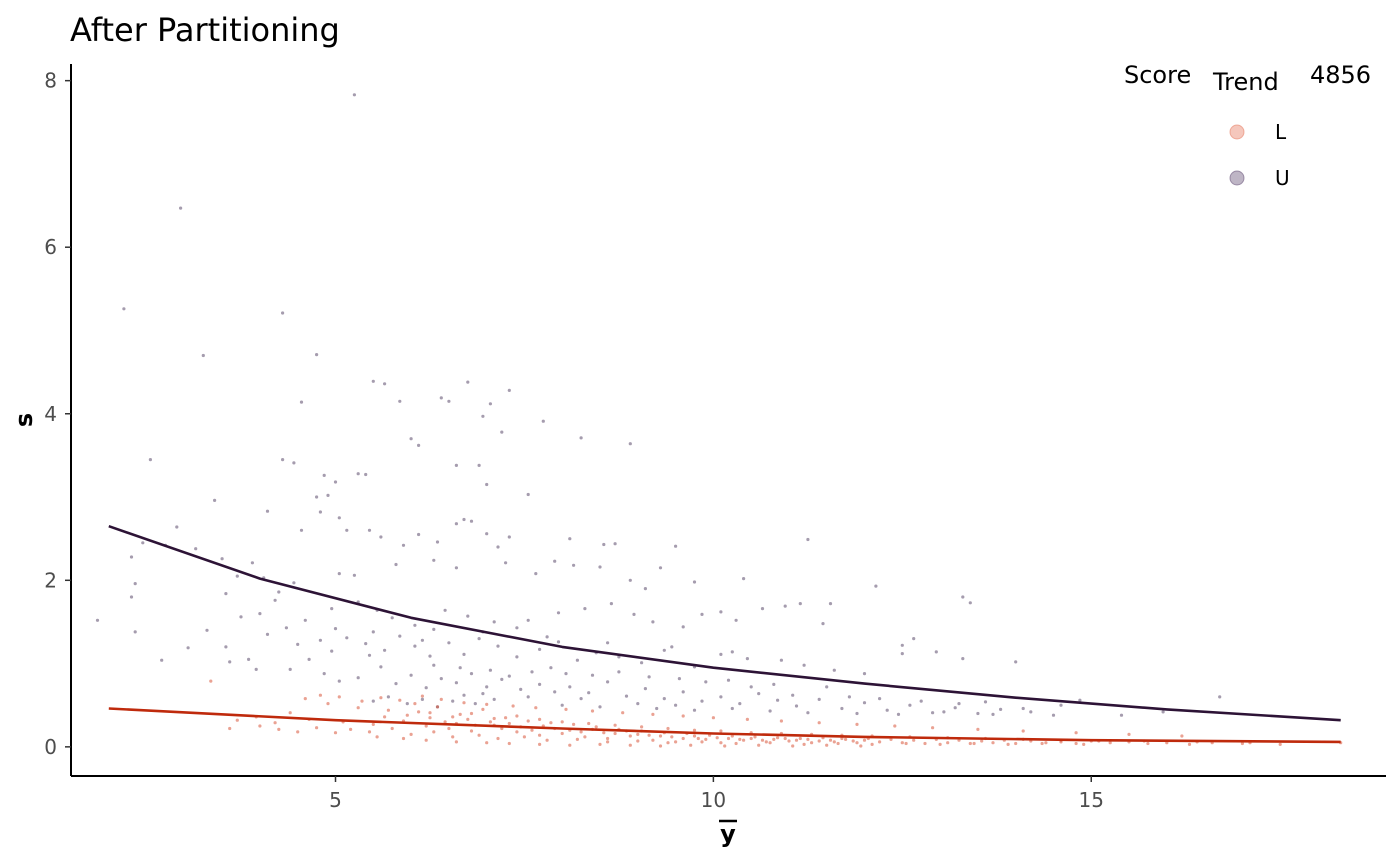 This screenshot has height=866, width=1400. Describe the element at coordinates (1237, 178) in the screenshot. I see `legend-key-u` at that location.